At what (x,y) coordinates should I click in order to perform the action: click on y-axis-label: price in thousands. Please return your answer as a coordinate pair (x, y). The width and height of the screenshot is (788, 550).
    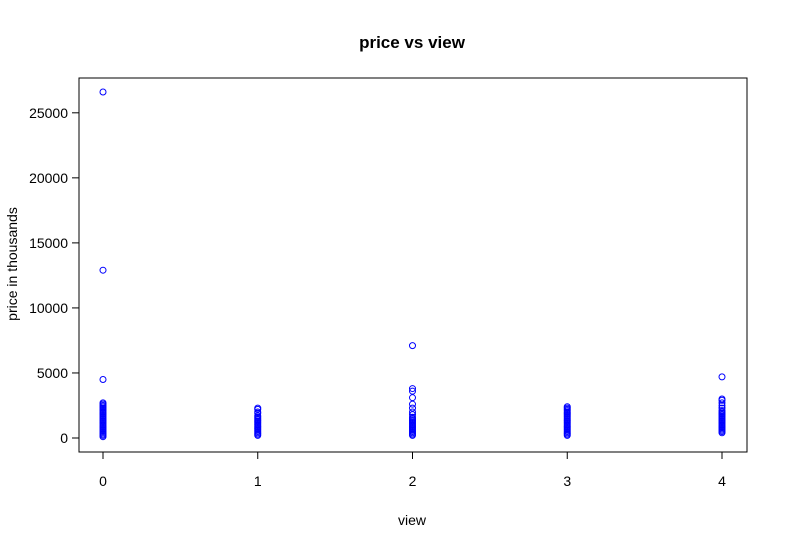
    Looking at the image, I should click on (12, 264).